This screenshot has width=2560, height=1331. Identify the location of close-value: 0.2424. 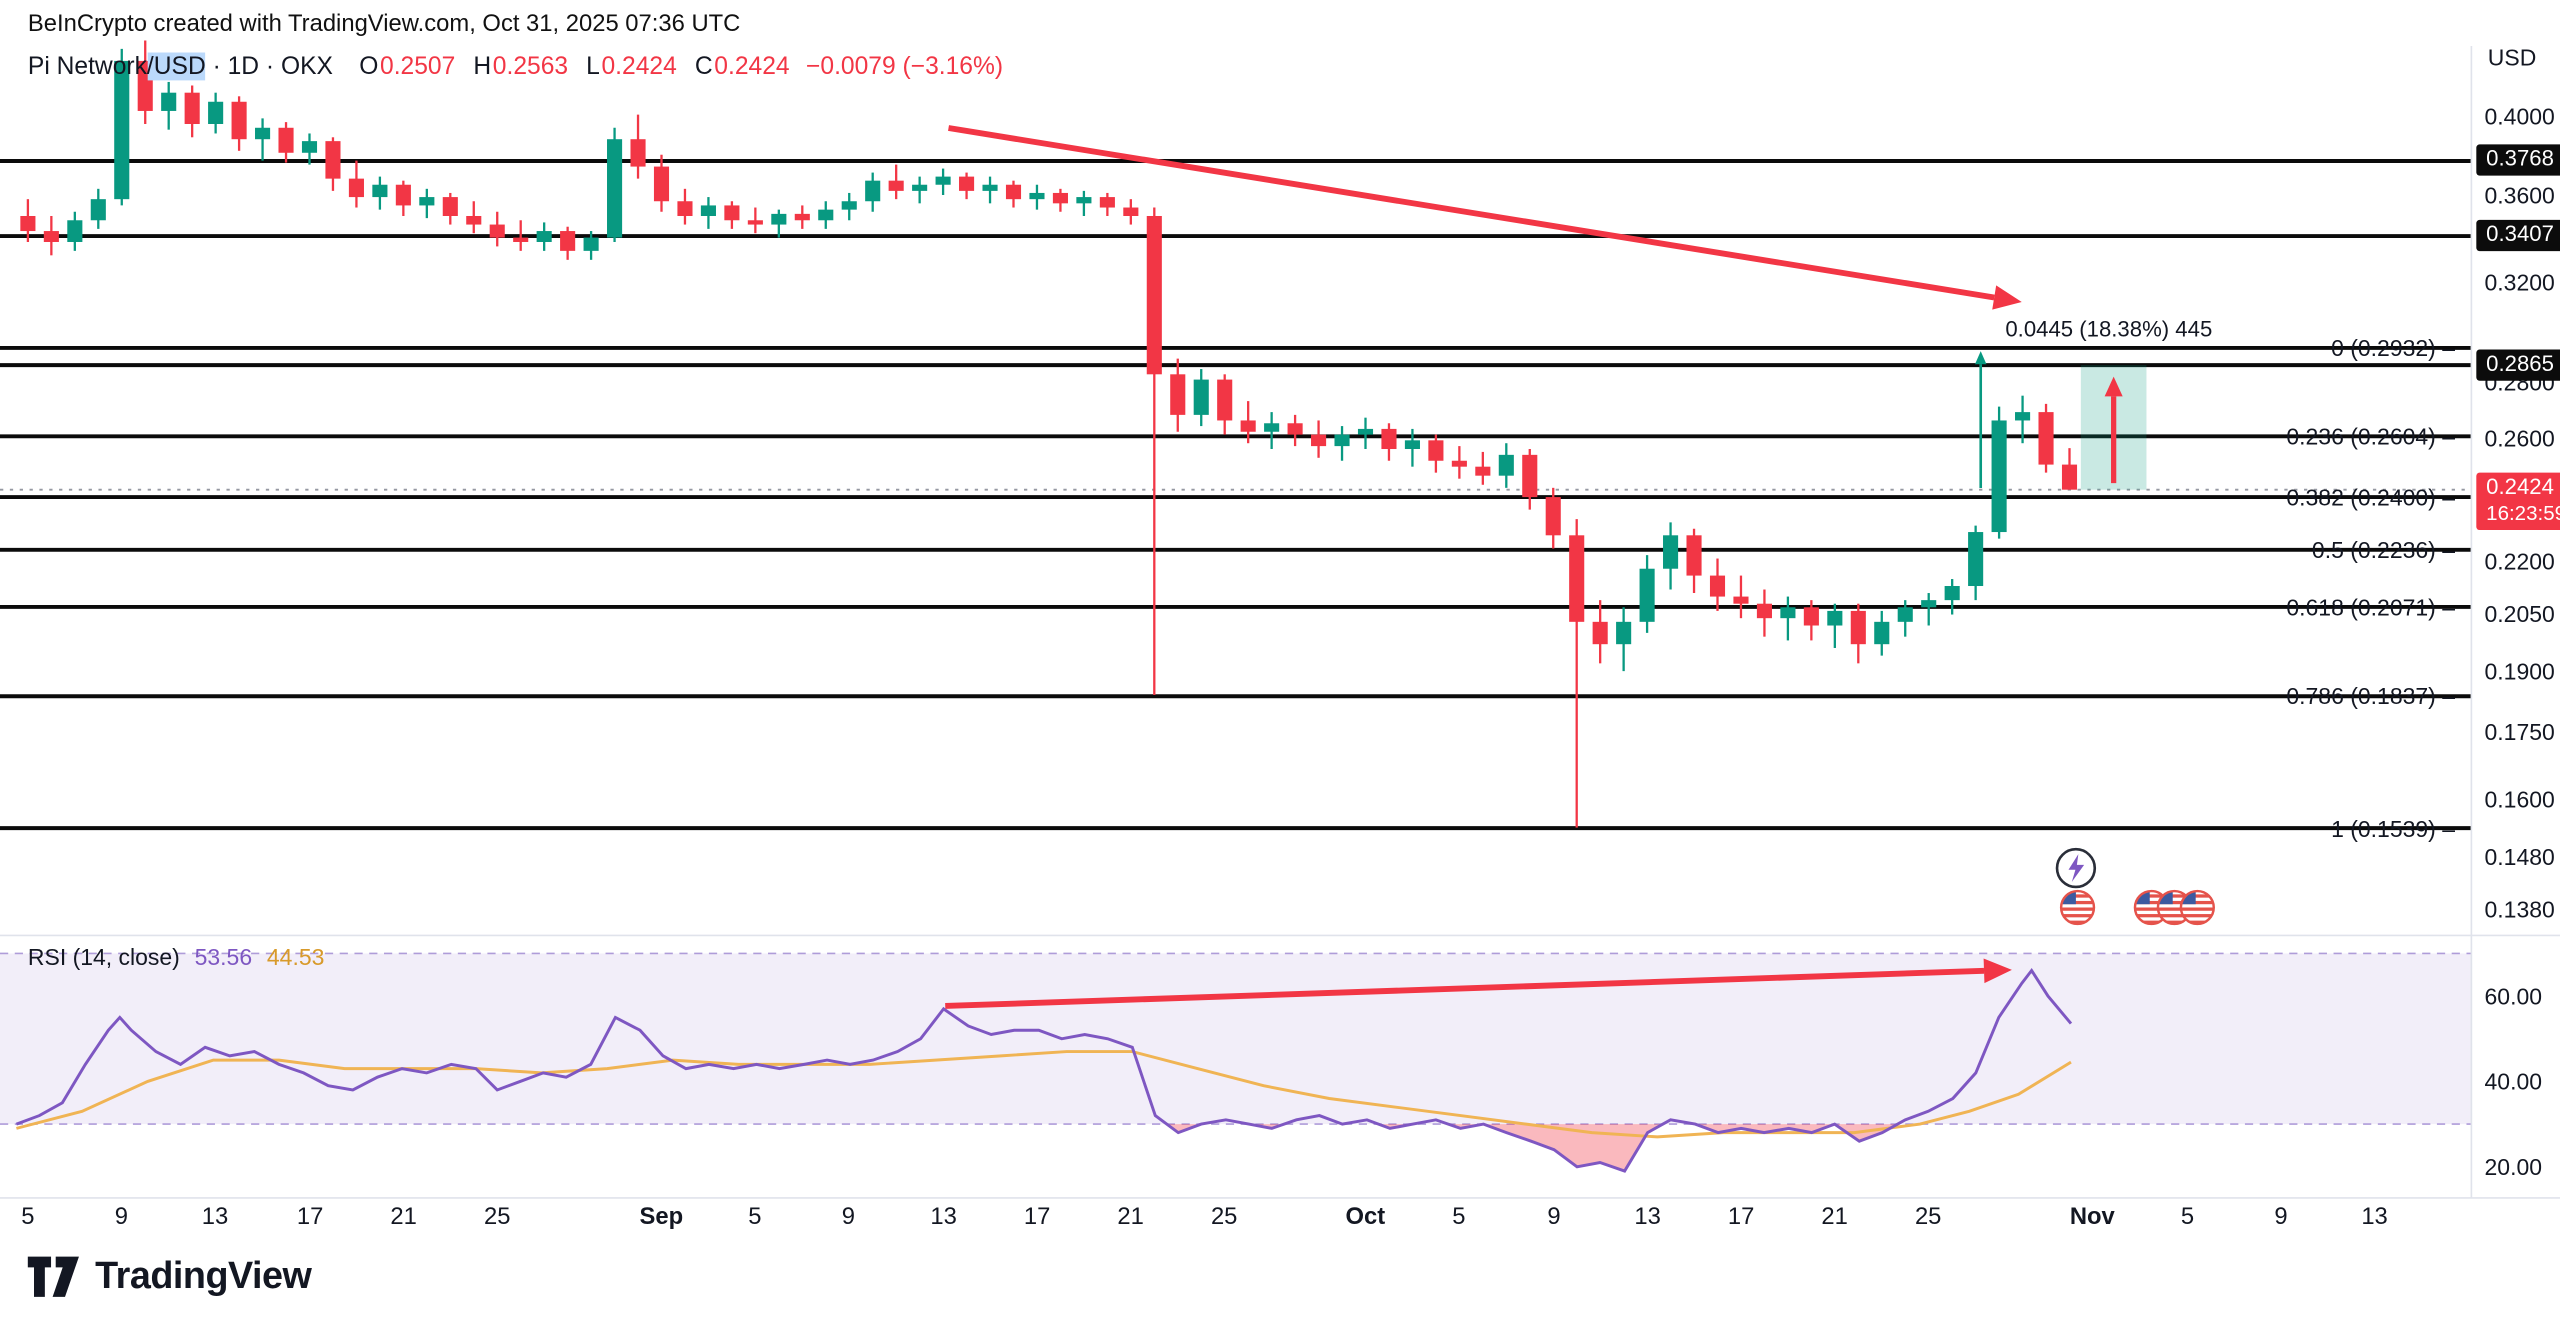
(752, 66).